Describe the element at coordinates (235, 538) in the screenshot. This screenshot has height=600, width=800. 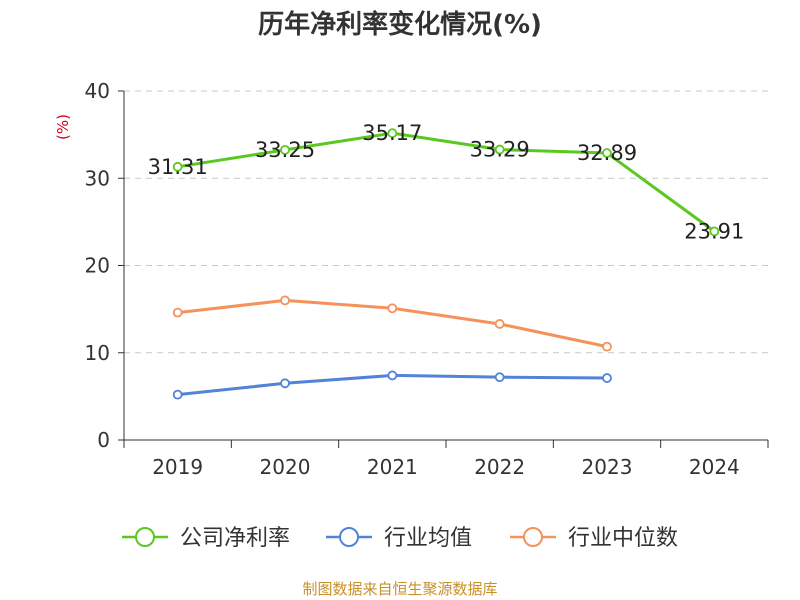
I see `legend-label: 公司净利率` at that location.